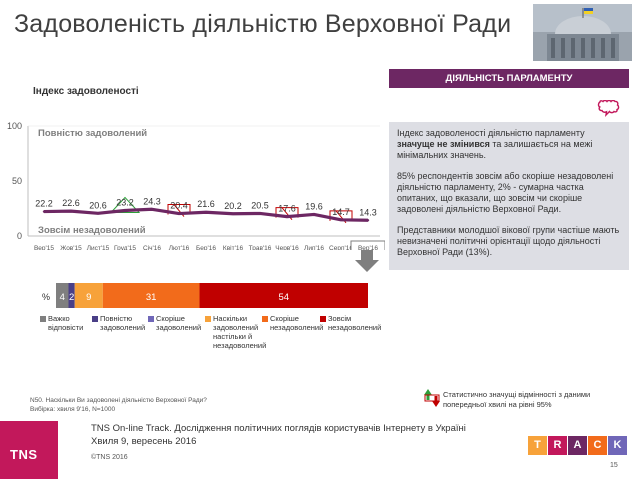  Describe the element at coordinates (582, 32) in the screenshot. I see `parliament-photo` at that location.